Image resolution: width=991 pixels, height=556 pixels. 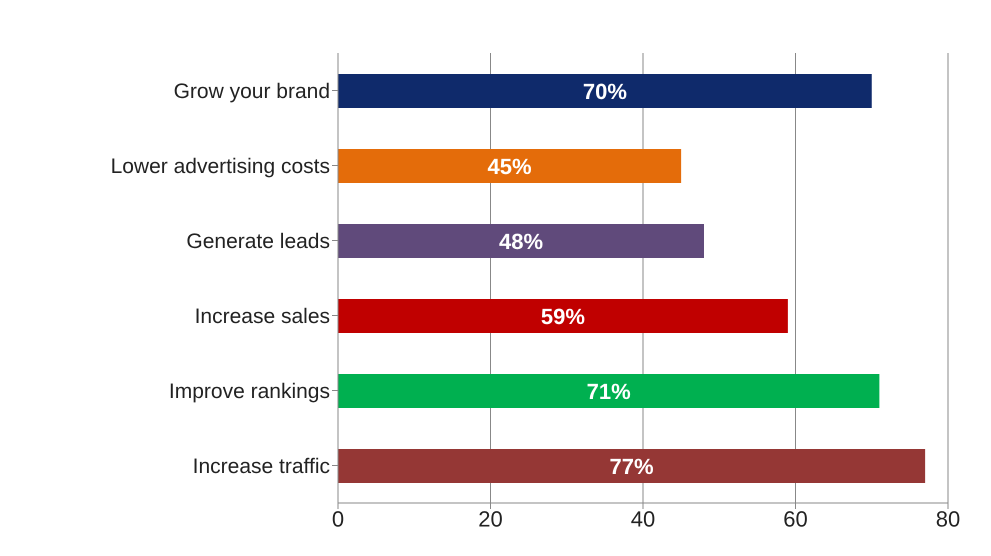 I want to click on data-label: 45%, so click(x=510, y=166).